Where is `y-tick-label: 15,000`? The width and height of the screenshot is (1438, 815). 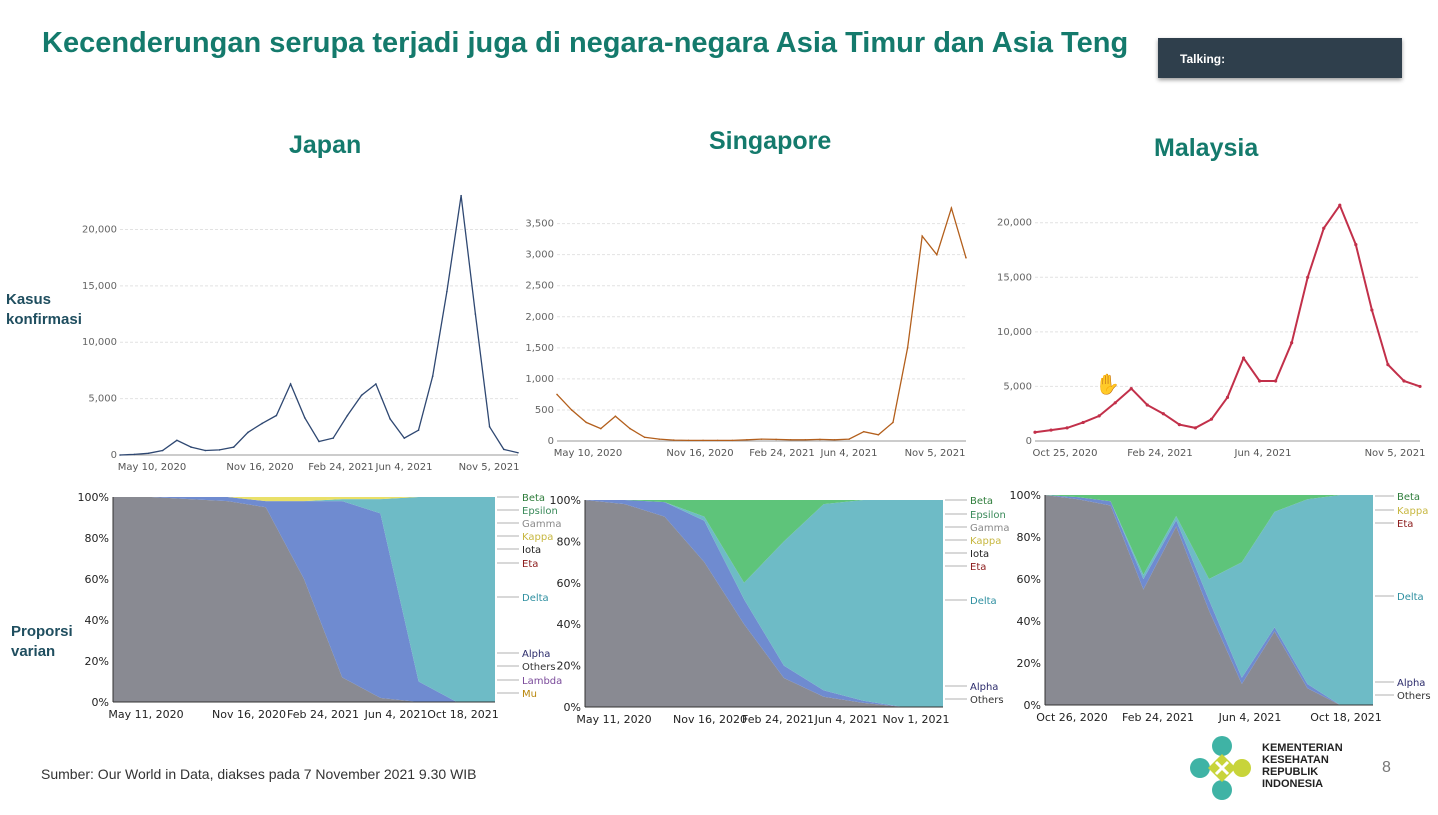
y-tick-label: 15,000 is located at coordinates (99, 286).